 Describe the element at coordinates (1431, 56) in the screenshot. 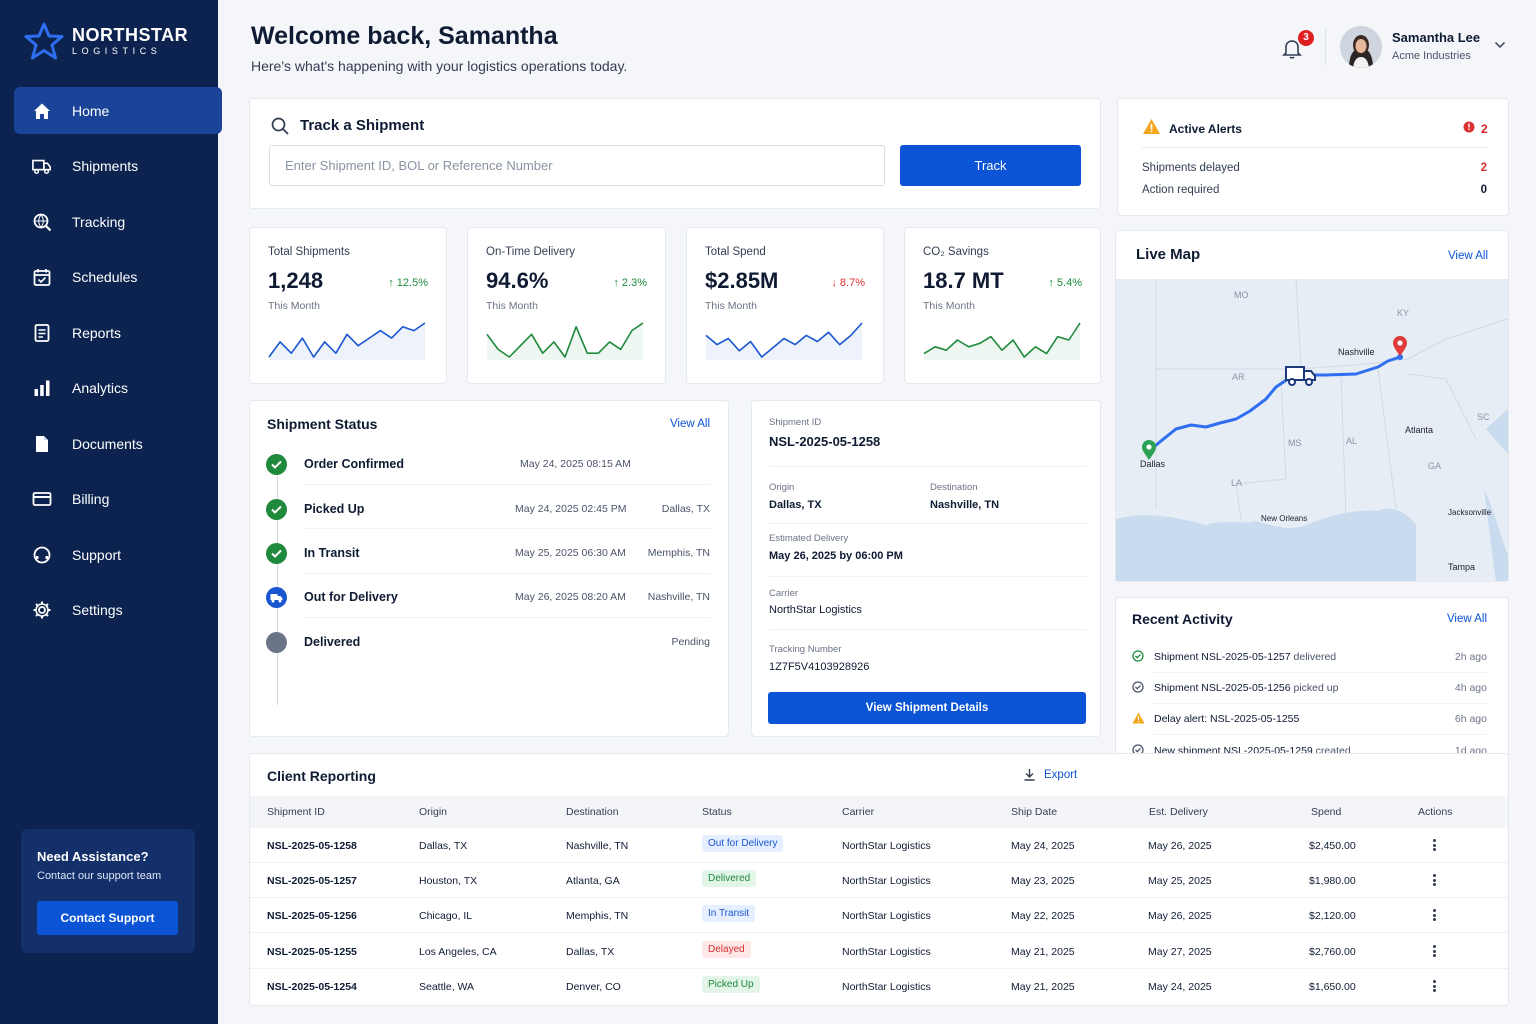

I see `user-org: Acme Industries` at that location.